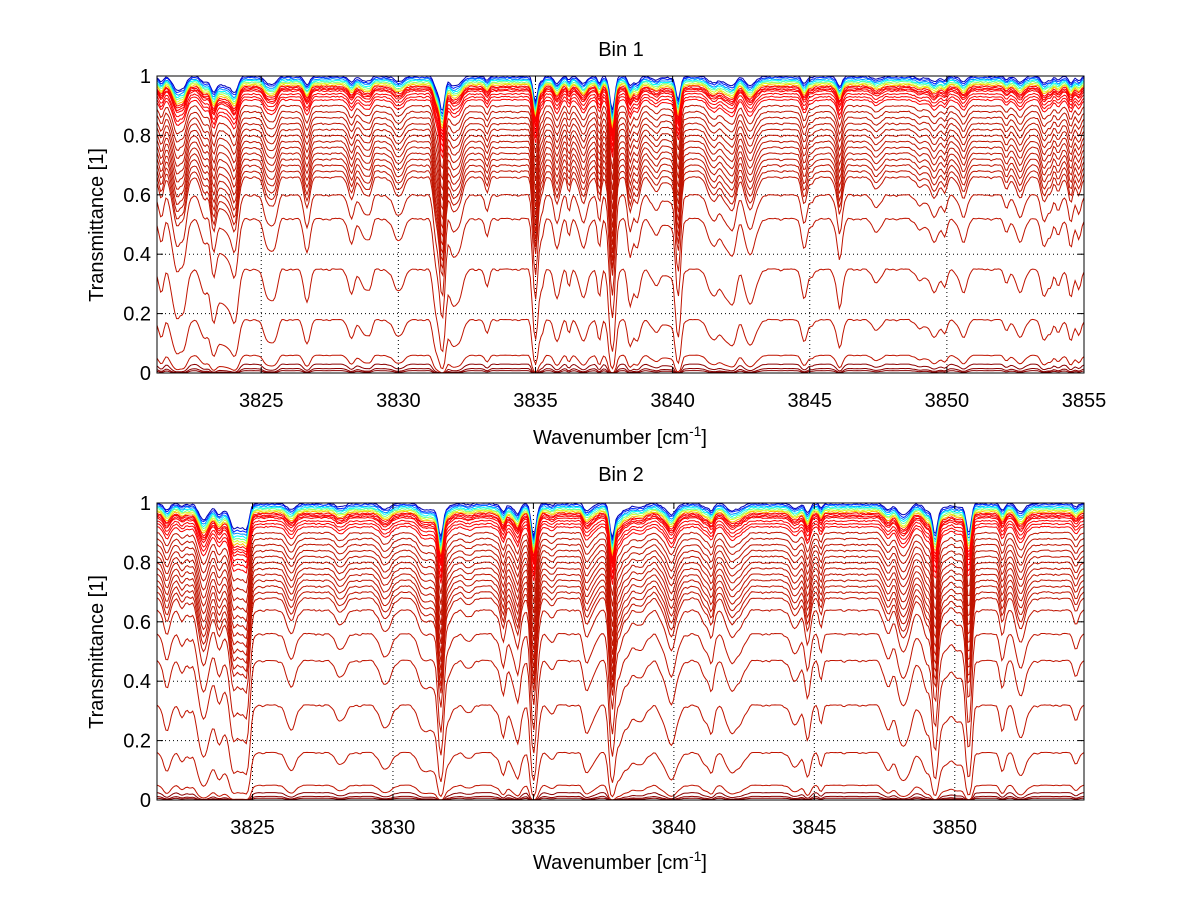  I want to click on chart-title: Bin 1, so click(621, 50).